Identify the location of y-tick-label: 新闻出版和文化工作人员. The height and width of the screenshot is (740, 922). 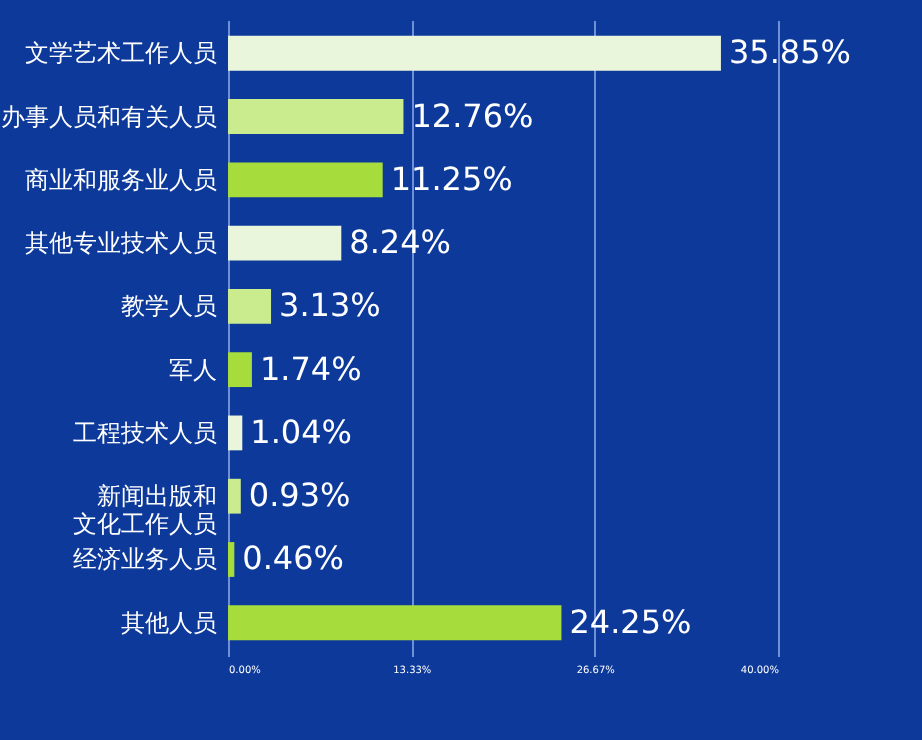
(145, 510).